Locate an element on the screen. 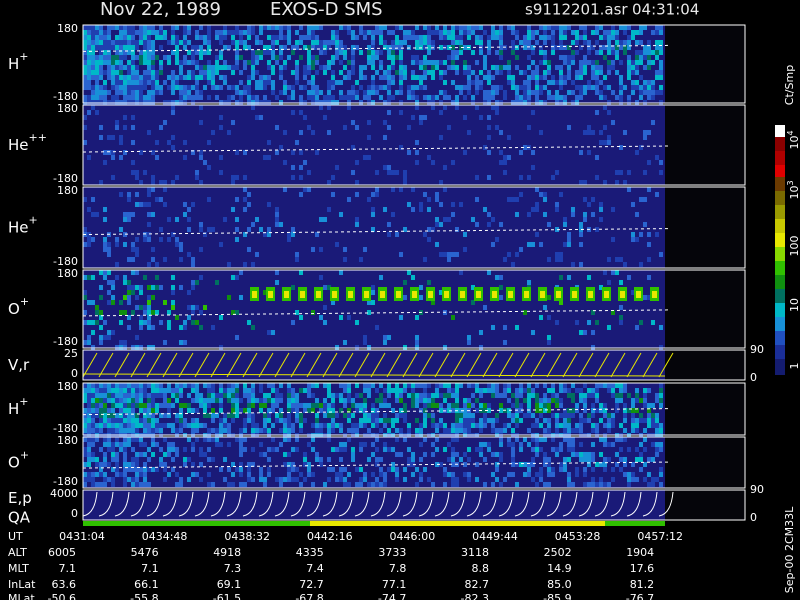 The width and height of the screenshot is (800, 600). cell-value: -55.8 is located at coordinates (144, 596).